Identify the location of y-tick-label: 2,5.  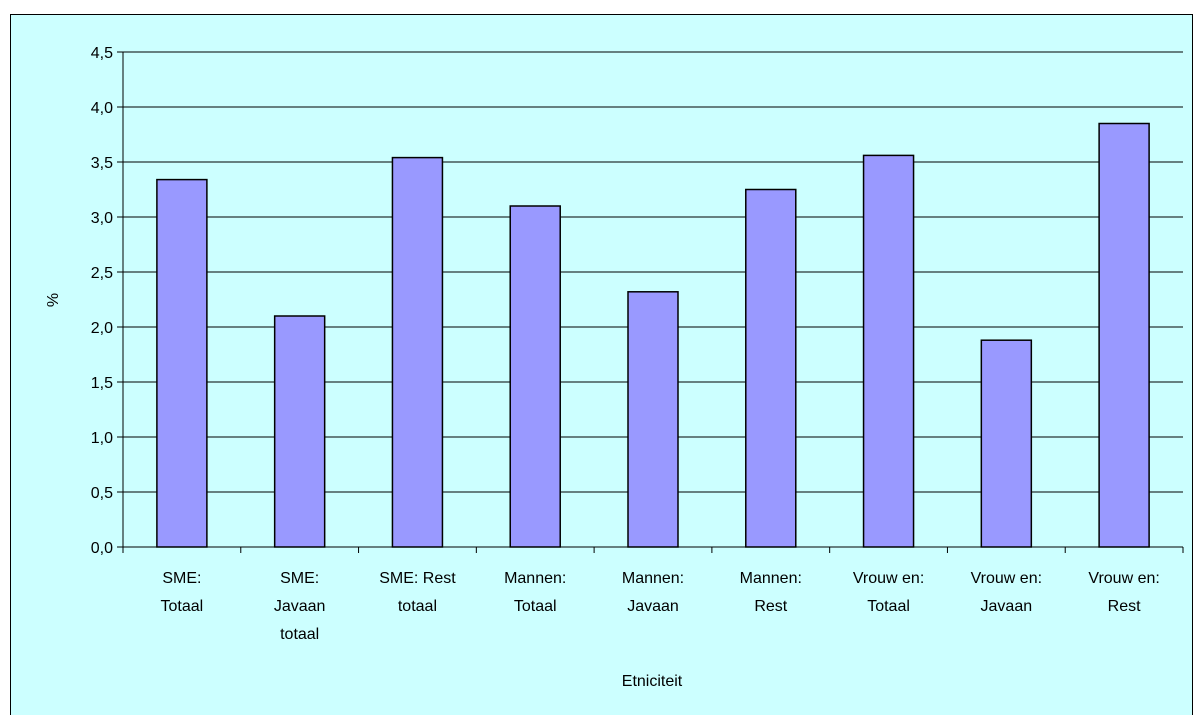
(102, 273).